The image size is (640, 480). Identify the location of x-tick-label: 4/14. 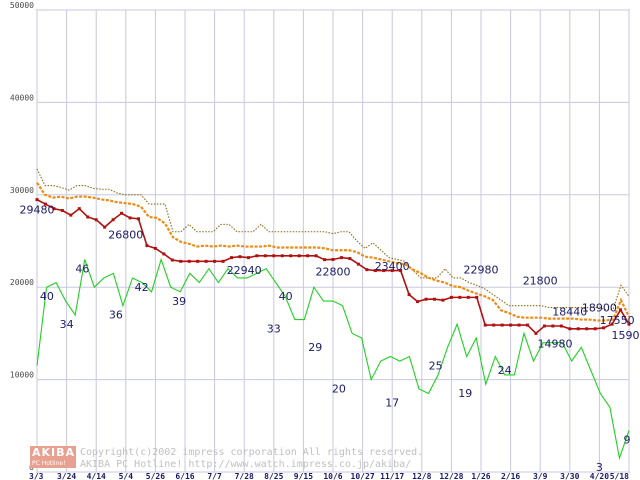
(96, 476).